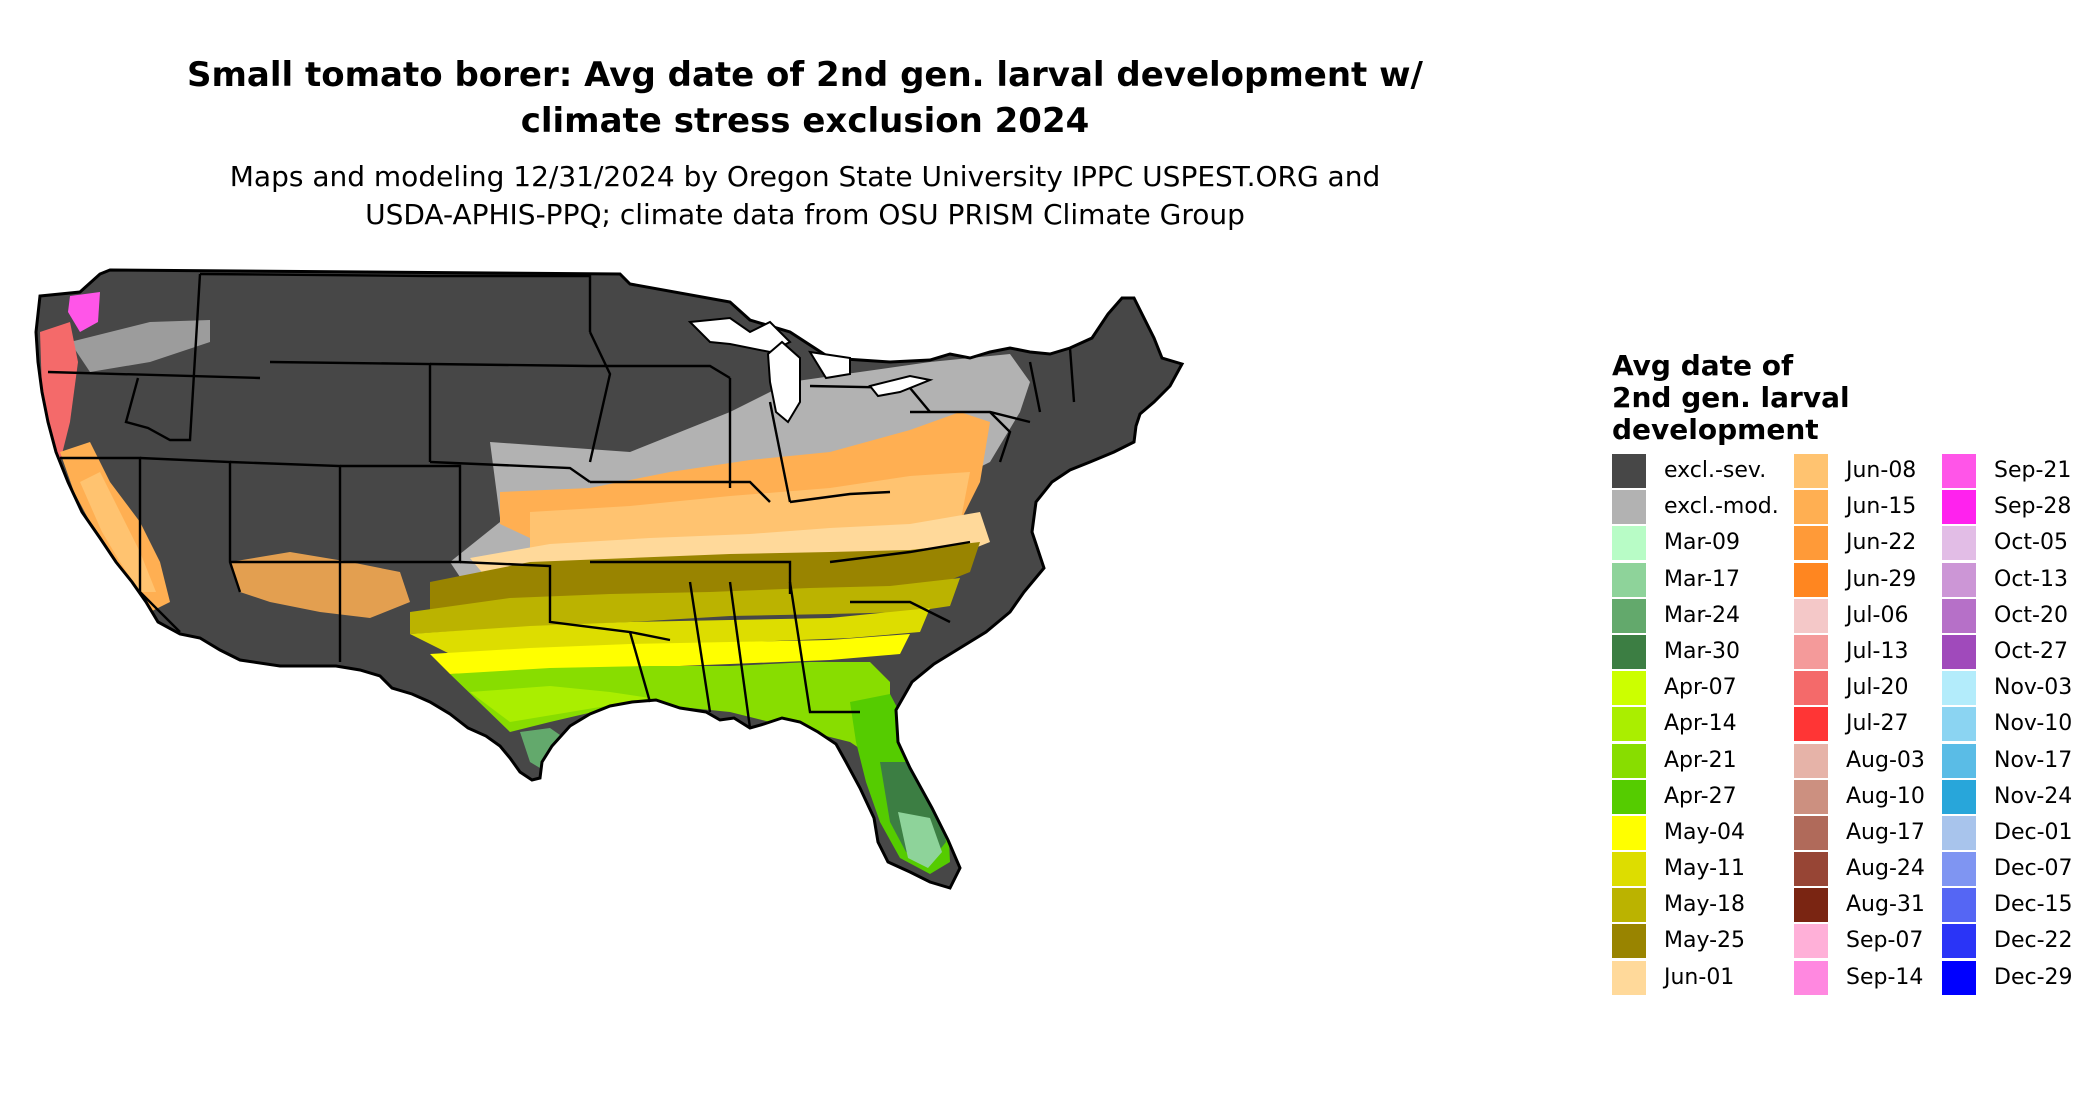  What do you see at coordinates (1702, 543) in the screenshot?
I see `legend-label: Mar-09` at bounding box center [1702, 543].